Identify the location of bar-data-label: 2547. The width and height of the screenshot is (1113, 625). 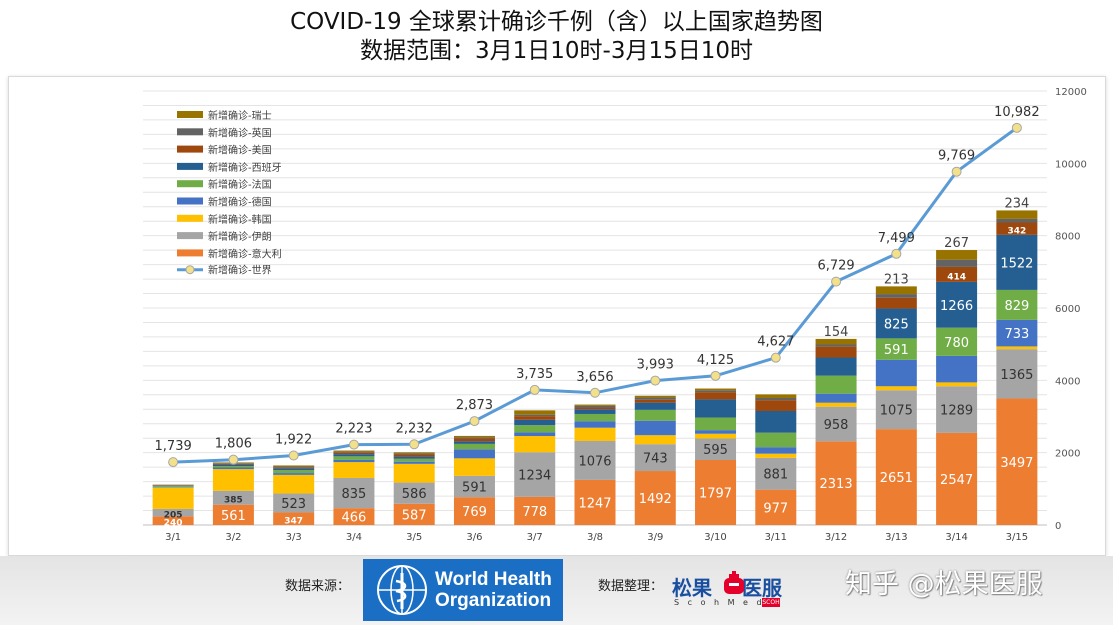
(956, 480).